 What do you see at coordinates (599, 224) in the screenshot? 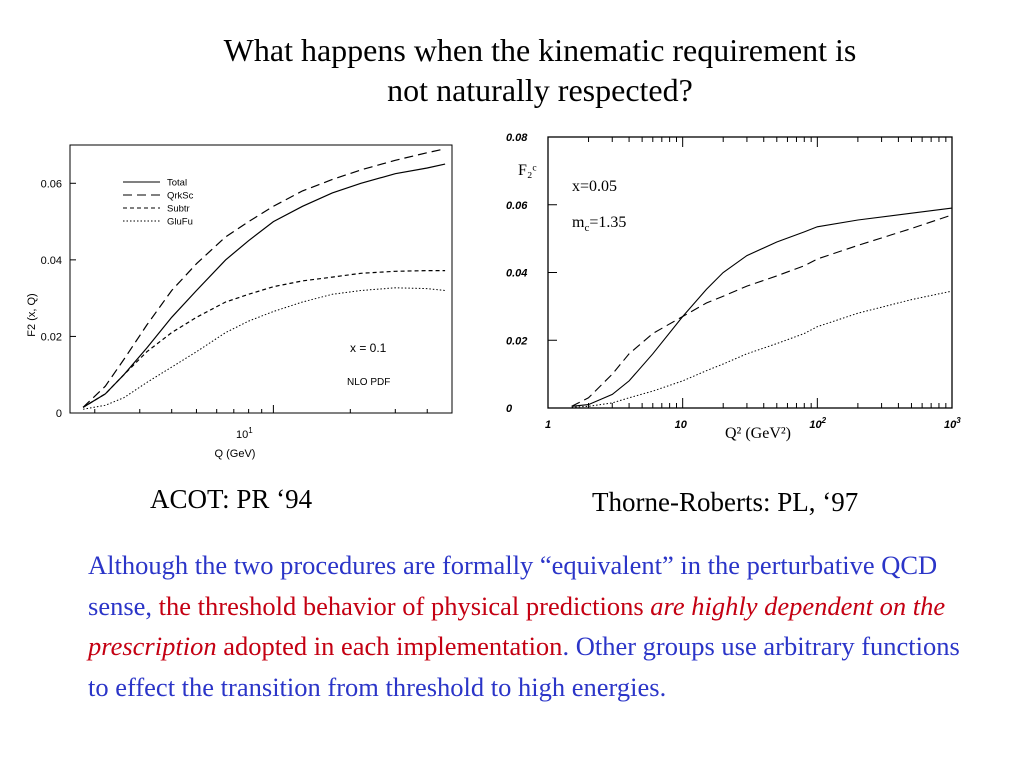
I see `tr-annotation-mc: mc=1.35` at bounding box center [599, 224].